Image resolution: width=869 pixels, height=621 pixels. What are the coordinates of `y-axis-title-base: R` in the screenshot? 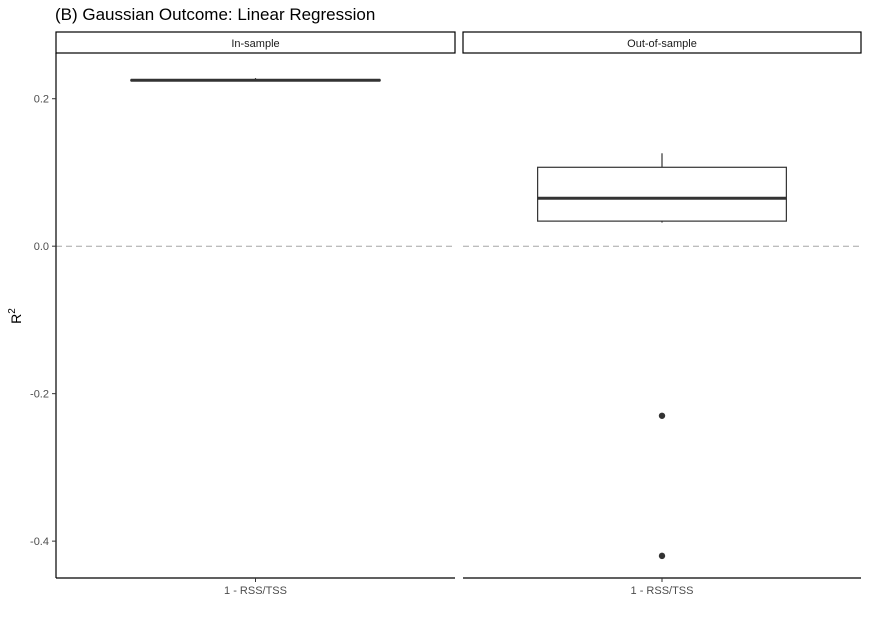 It's located at (16, 319).